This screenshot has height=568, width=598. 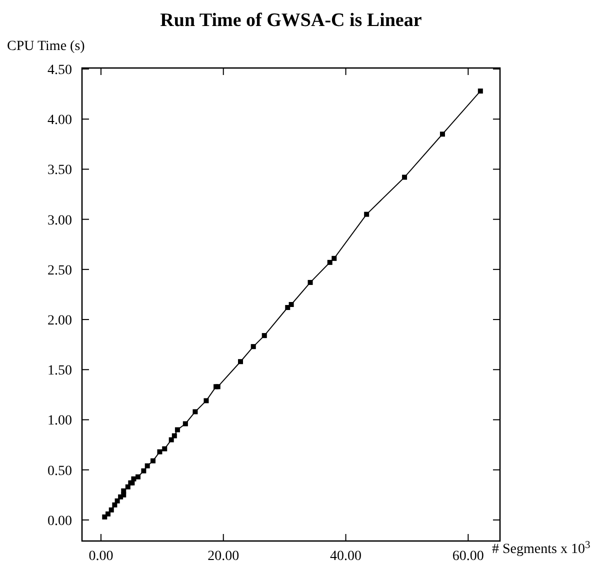 I want to click on y-tick-label: 4.50, so click(x=60, y=70).